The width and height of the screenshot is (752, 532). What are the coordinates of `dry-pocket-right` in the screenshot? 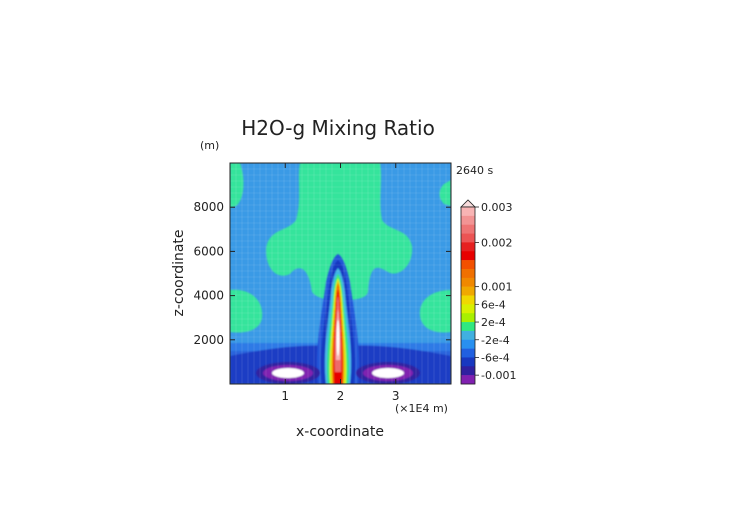 It's located at (388, 373).